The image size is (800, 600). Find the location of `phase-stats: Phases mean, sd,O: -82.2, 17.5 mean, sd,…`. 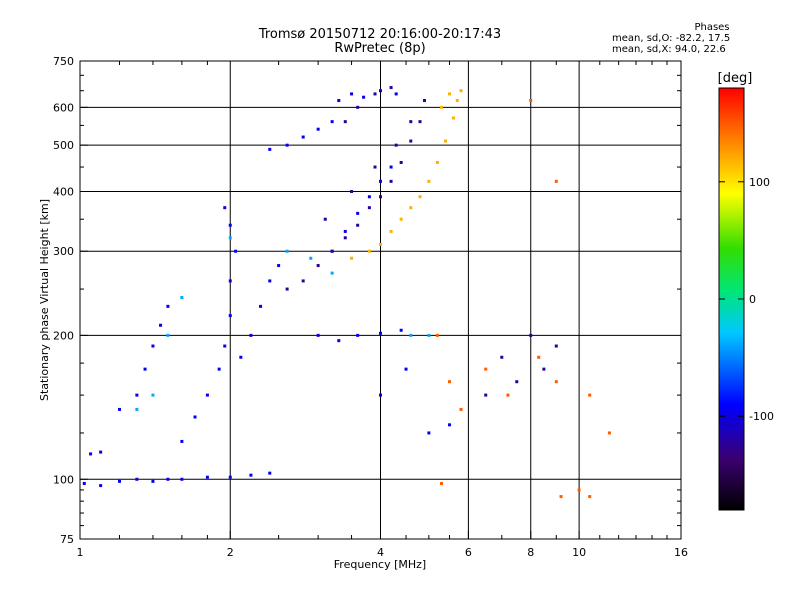

phase-stats: Phases mean, sd,O: -82.2, 17.5 mean, sd,… is located at coordinates (697, 38).